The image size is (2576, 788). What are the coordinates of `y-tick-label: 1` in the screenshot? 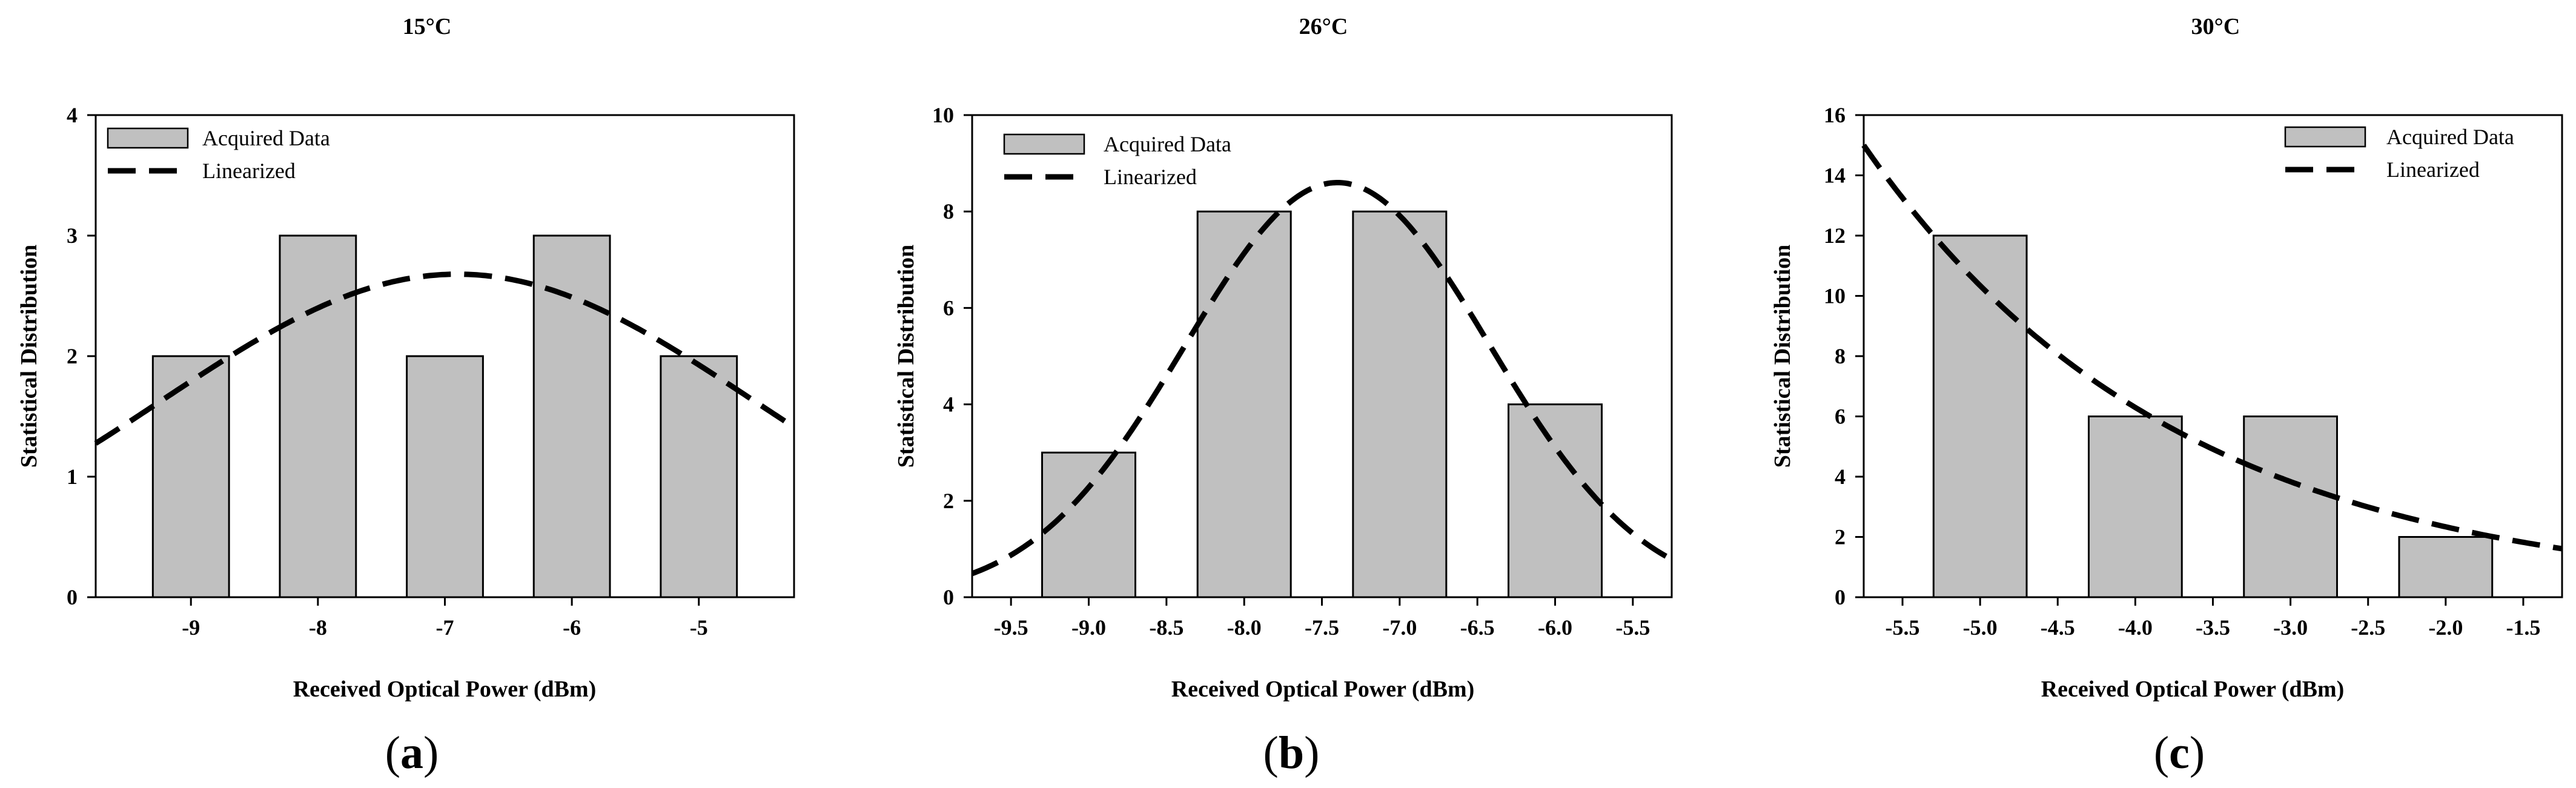 It's located at (72, 477).